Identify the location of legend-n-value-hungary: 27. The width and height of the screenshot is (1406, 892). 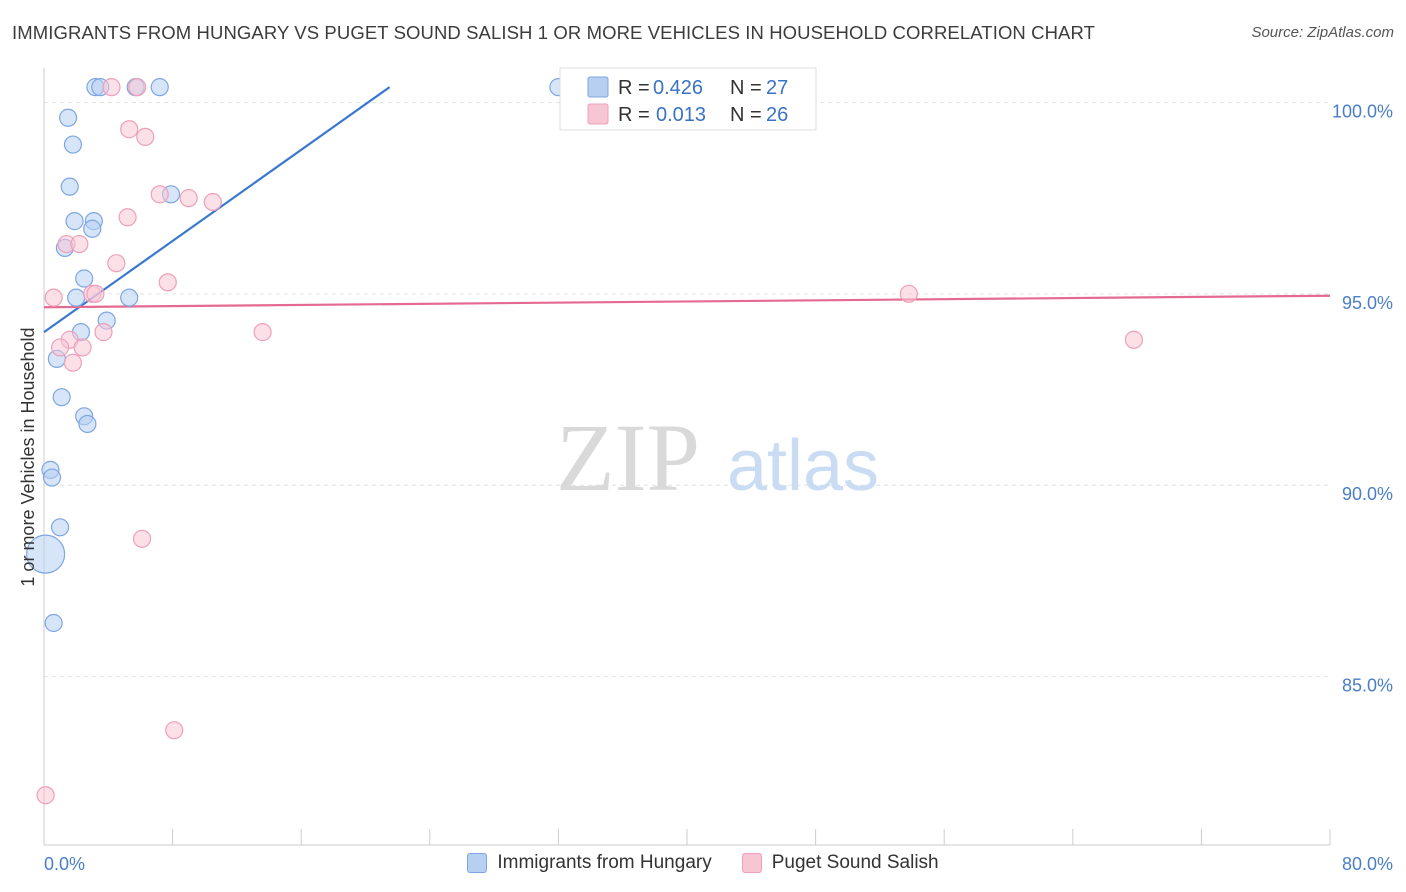
(777, 88).